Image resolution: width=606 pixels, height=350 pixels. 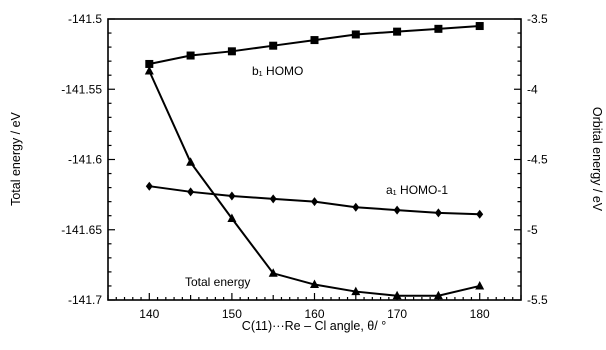 What do you see at coordinates (149, 314) in the screenshot?
I see `x-tick-label: 140` at bounding box center [149, 314].